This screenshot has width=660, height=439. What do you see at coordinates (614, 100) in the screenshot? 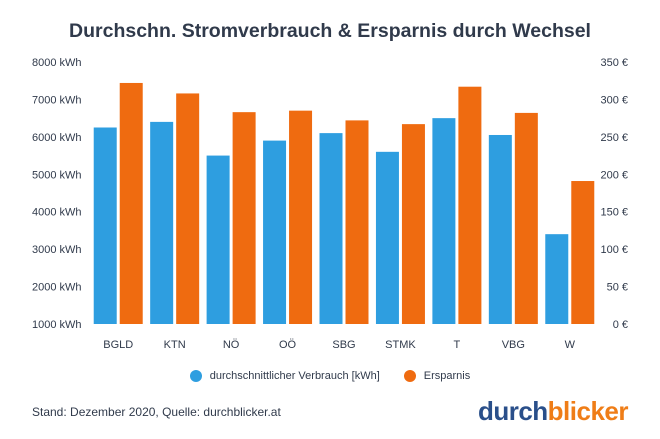
I see `right-axis-tick: 300 €` at bounding box center [614, 100].